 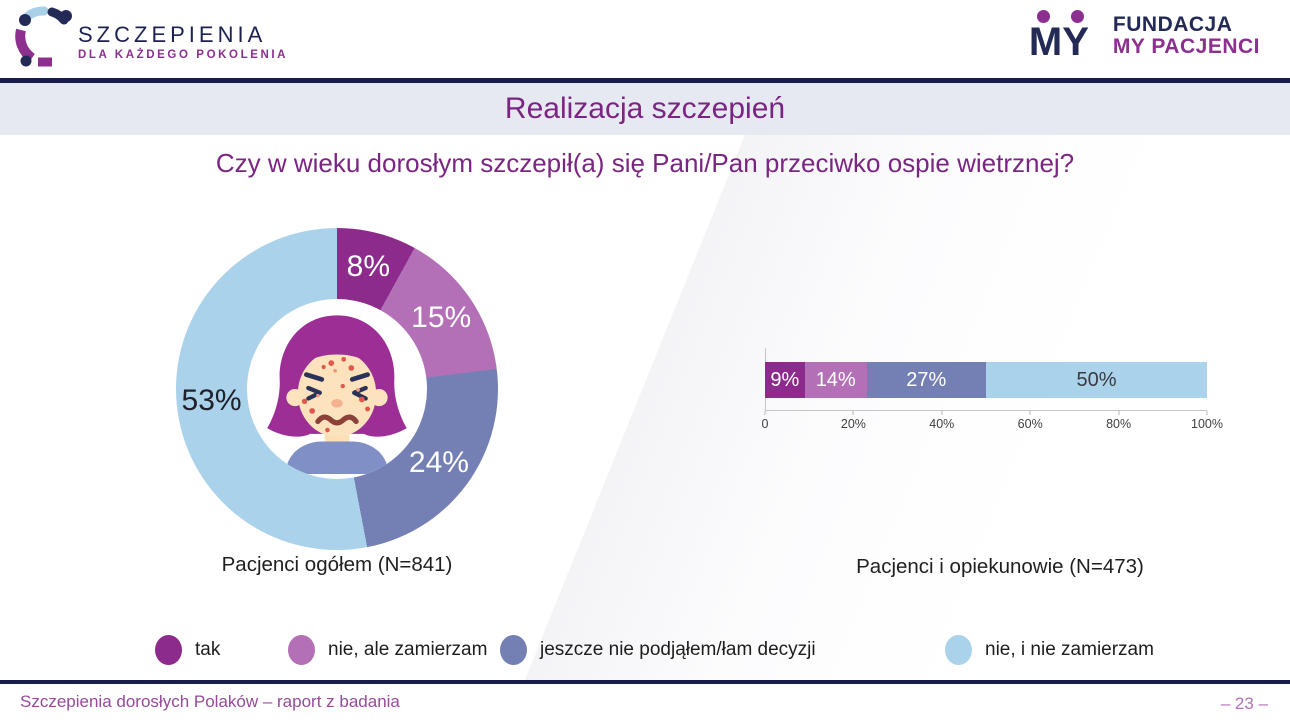 I want to click on fundacja-line2: MY PACJENCI, so click(x=1186, y=46).